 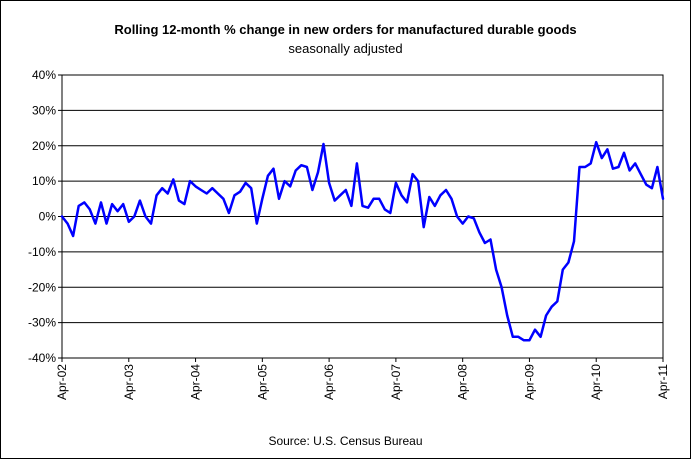 What do you see at coordinates (44, 146) in the screenshot?
I see `y-tick-label: 20%` at bounding box center [44, 146].